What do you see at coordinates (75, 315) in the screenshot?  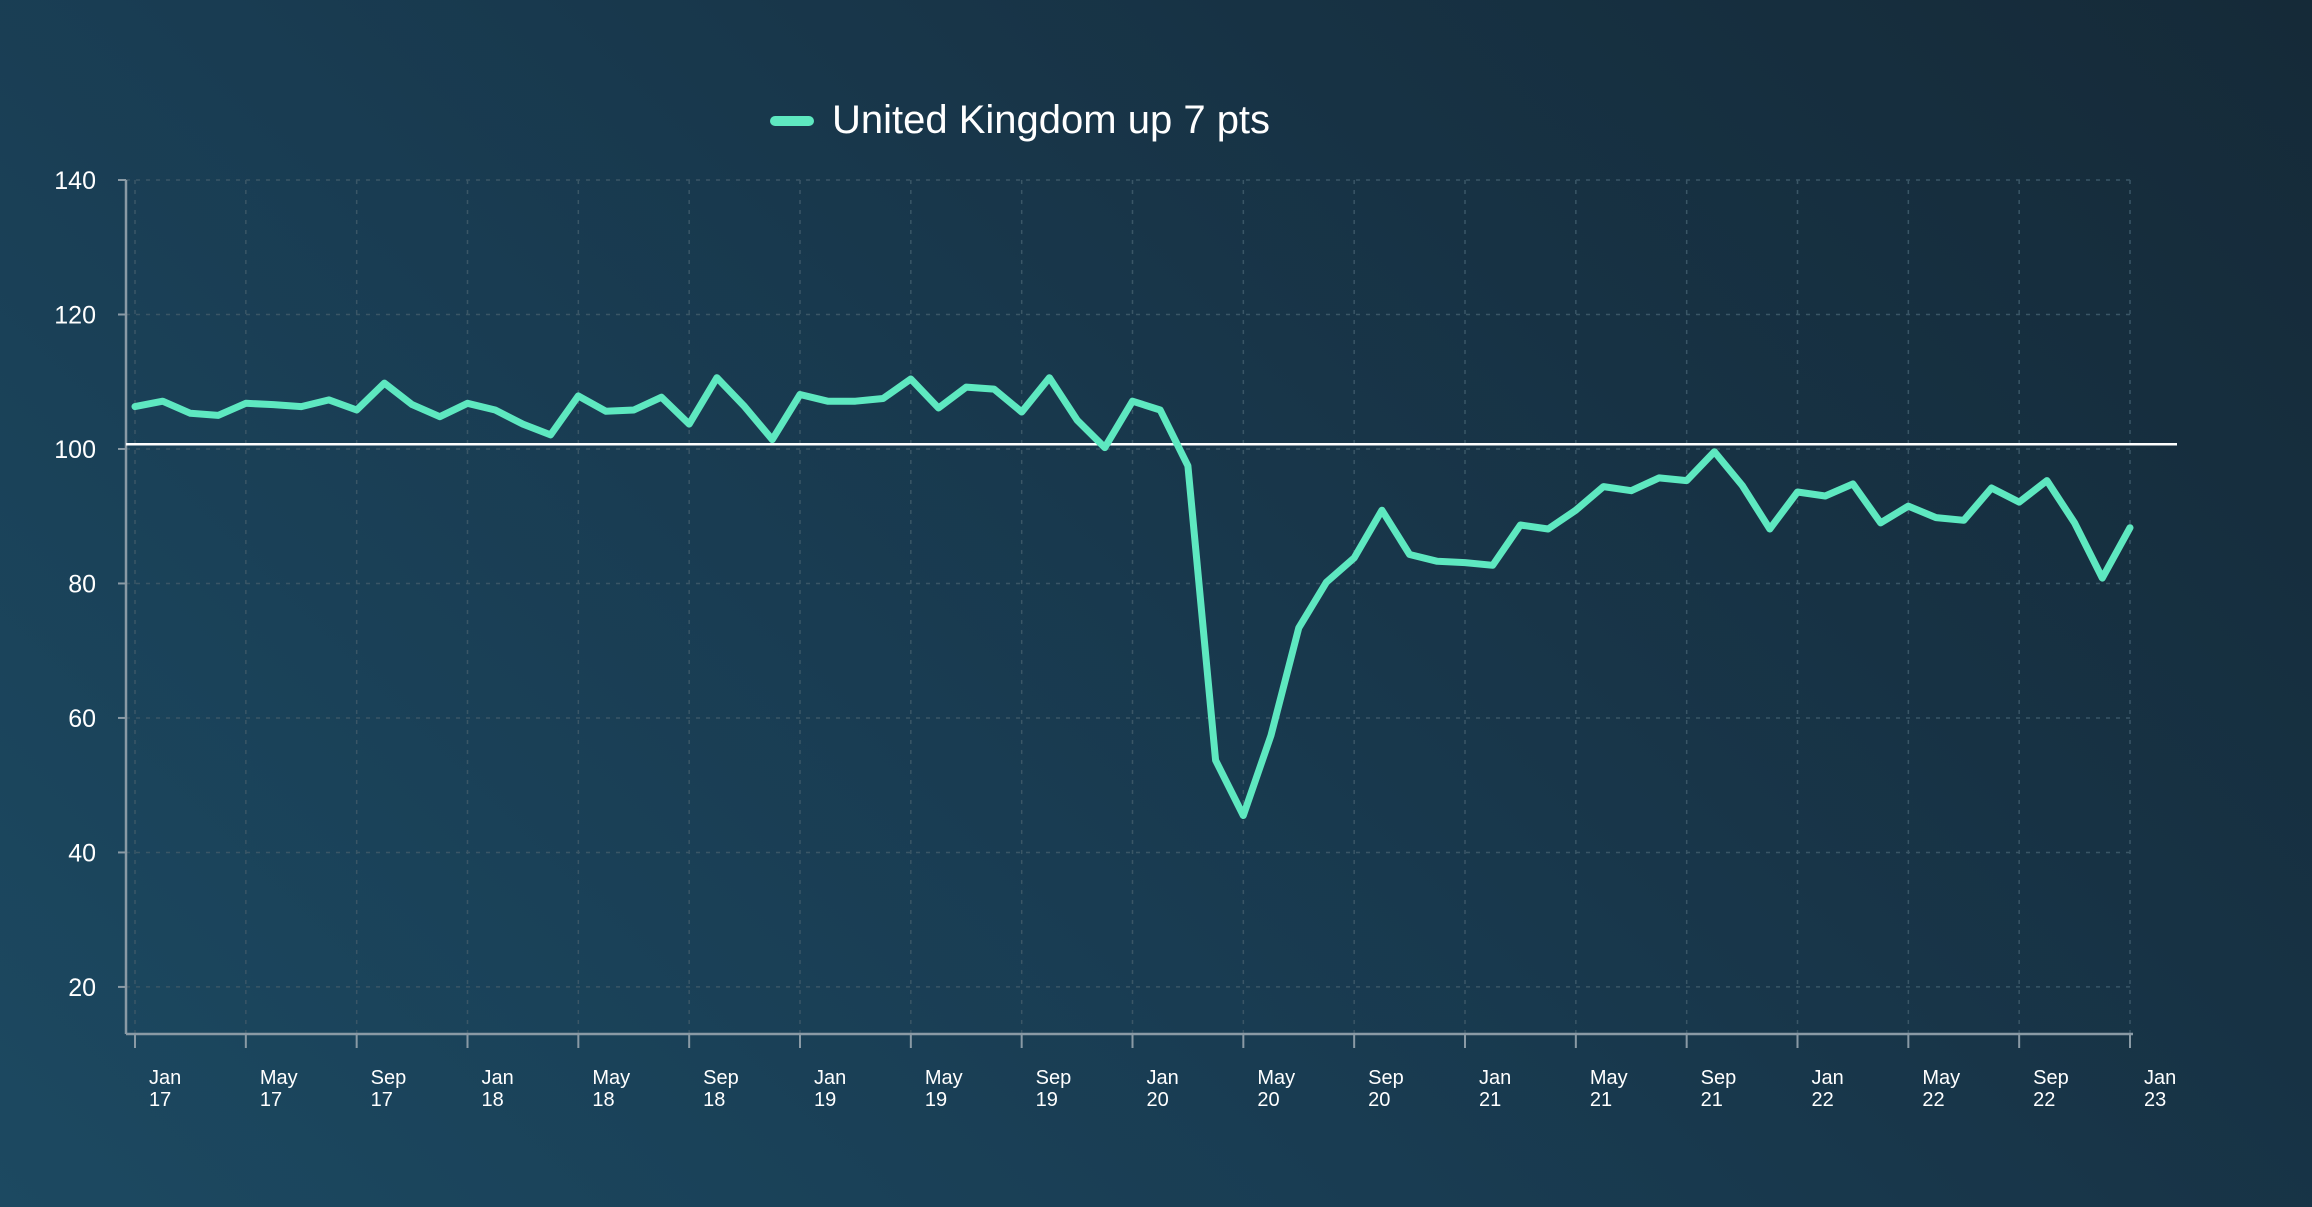 I see `y-tick-label: 120` at bounding box center [75, 315].